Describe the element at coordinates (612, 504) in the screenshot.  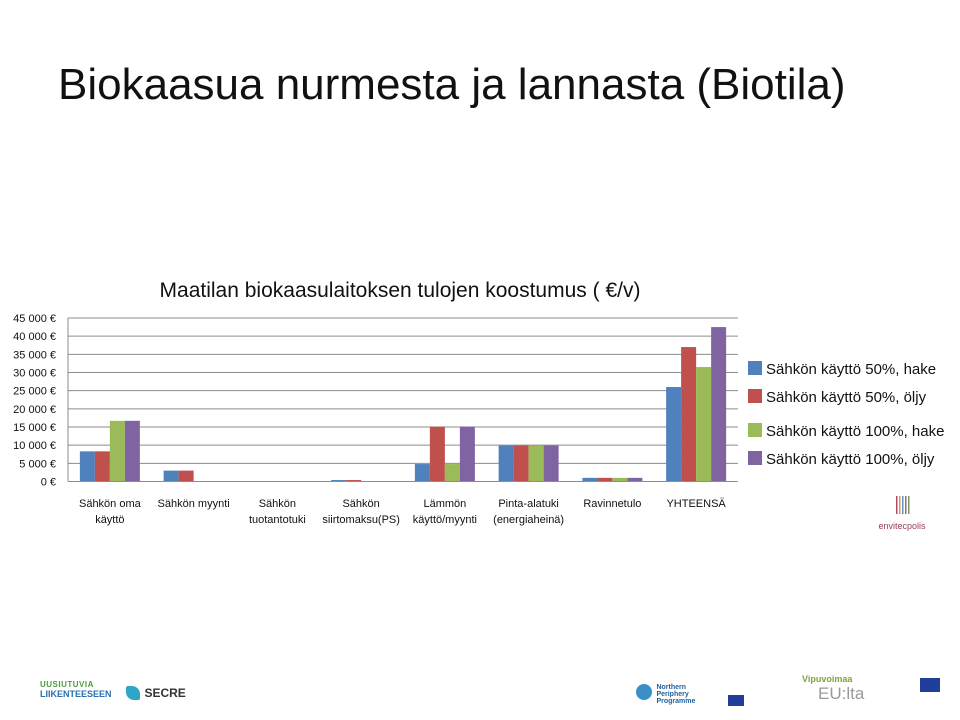
I see `x-tick-label: Ravinnetulo` at that location.